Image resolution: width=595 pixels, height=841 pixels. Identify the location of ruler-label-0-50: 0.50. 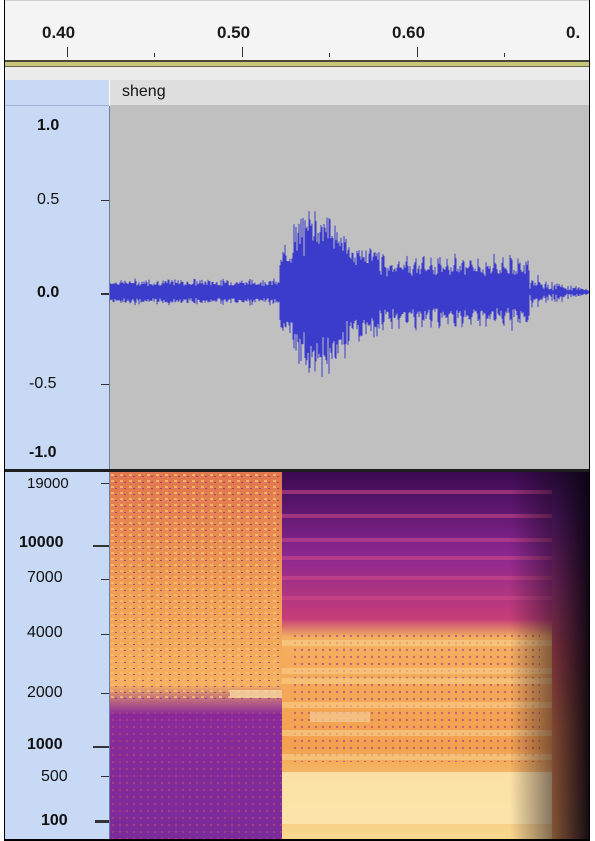
(234, 32).